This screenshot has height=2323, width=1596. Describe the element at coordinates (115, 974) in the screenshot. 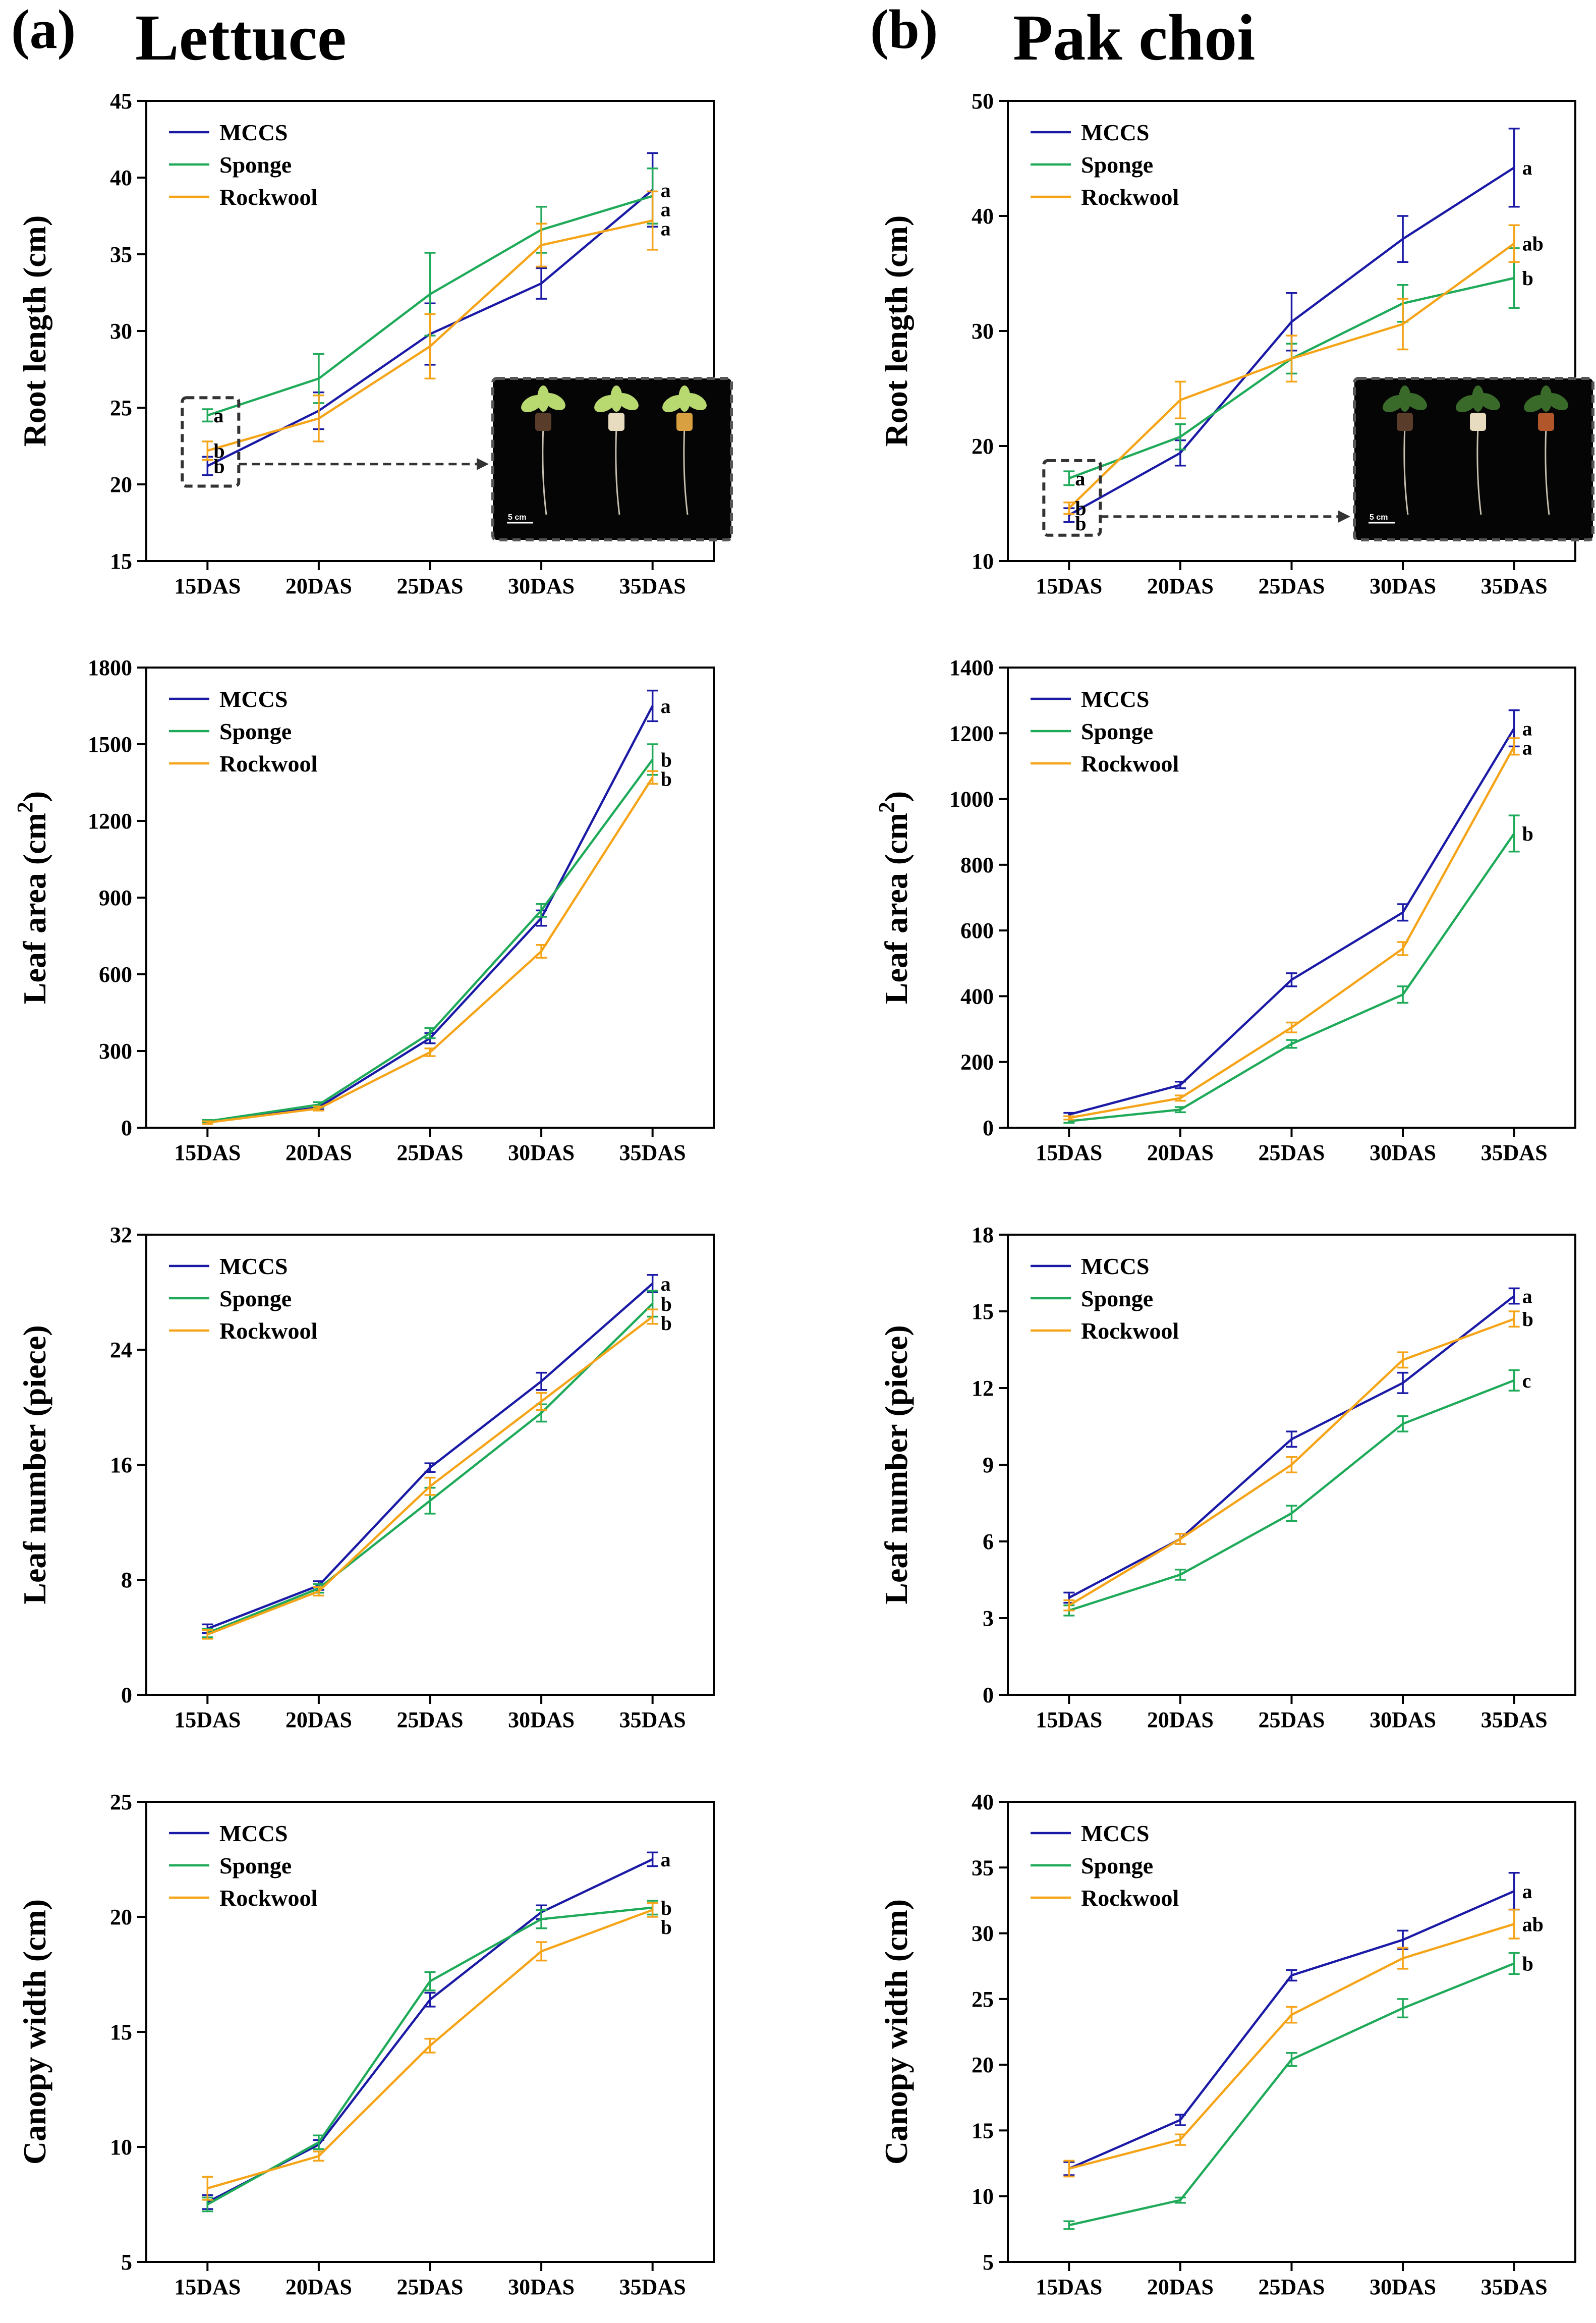

I see `y-tick-label: 600` at that location.